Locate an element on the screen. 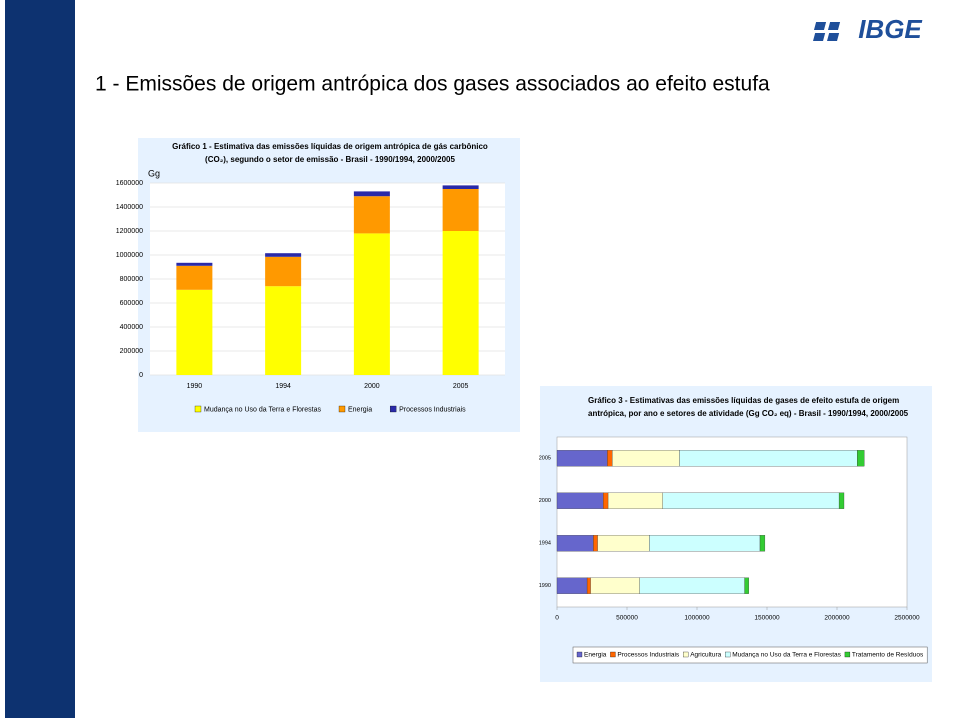 The image size is (959, 718). legend-box is located at coordinates (750, 655).